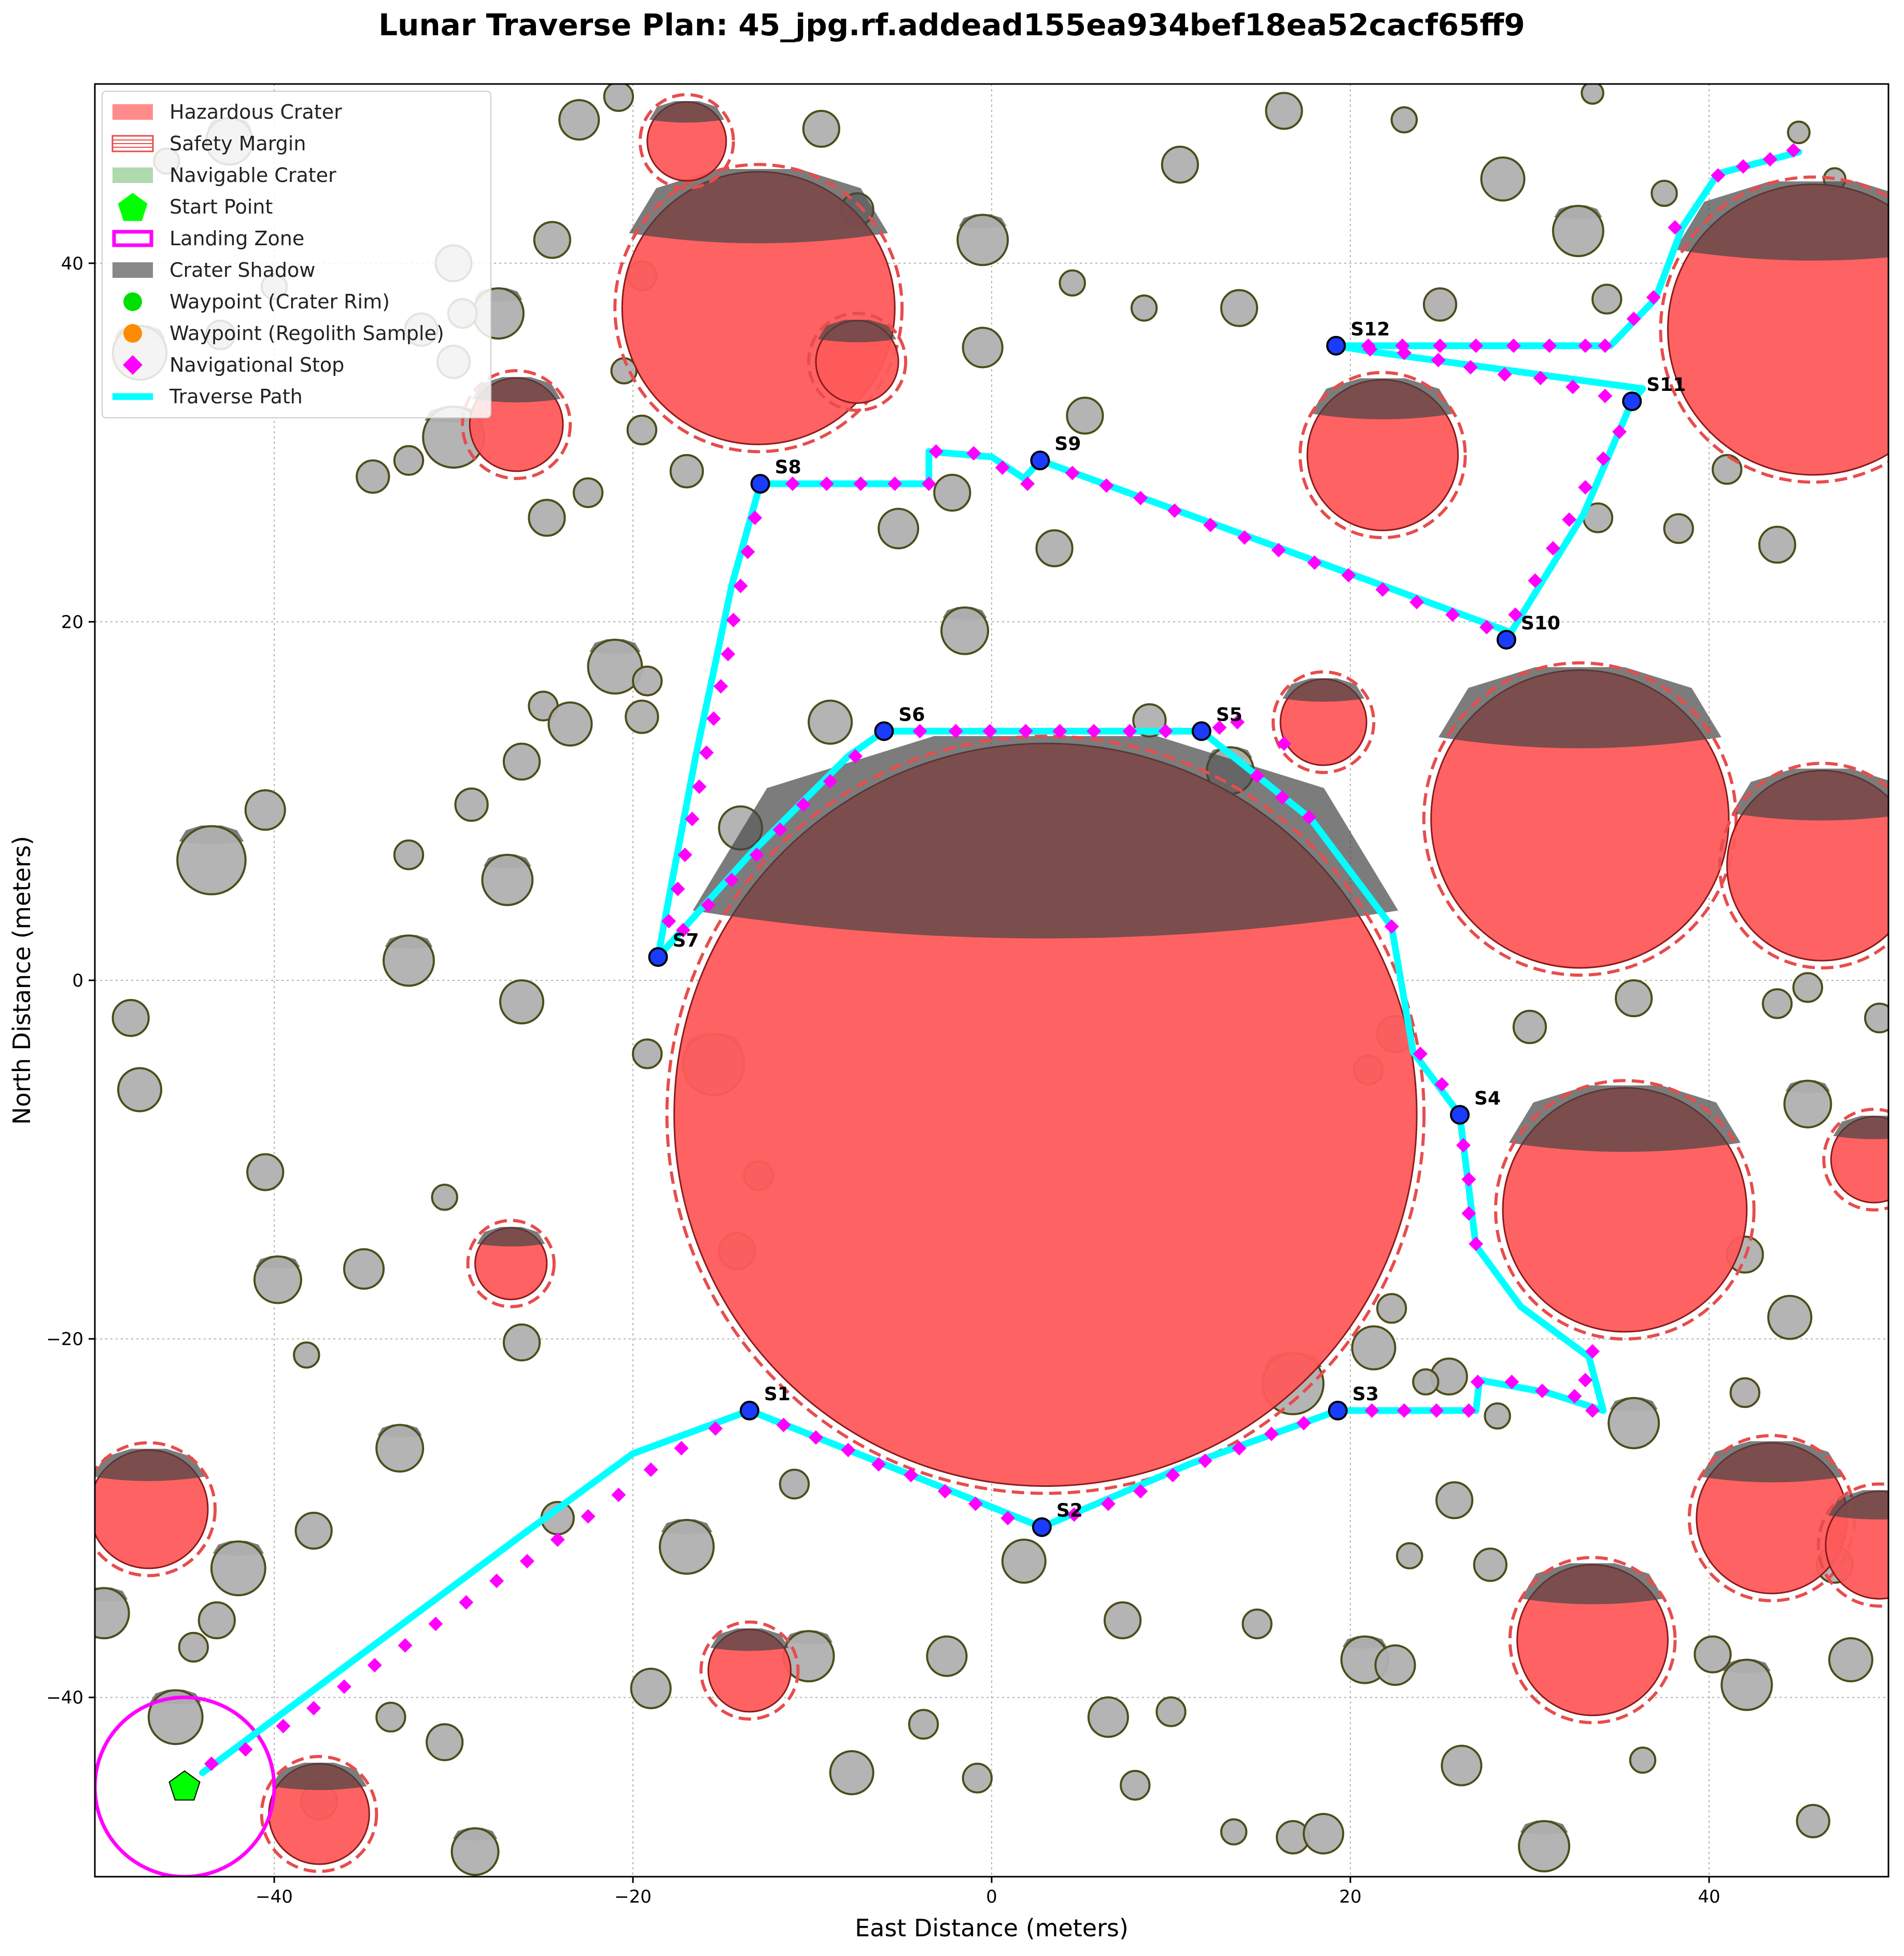 The width and height of the screenshot is (1904, 1956). Describe the element at coordinates (1069, 1511) in the screenshot. I see `station-label: S2` at that location.